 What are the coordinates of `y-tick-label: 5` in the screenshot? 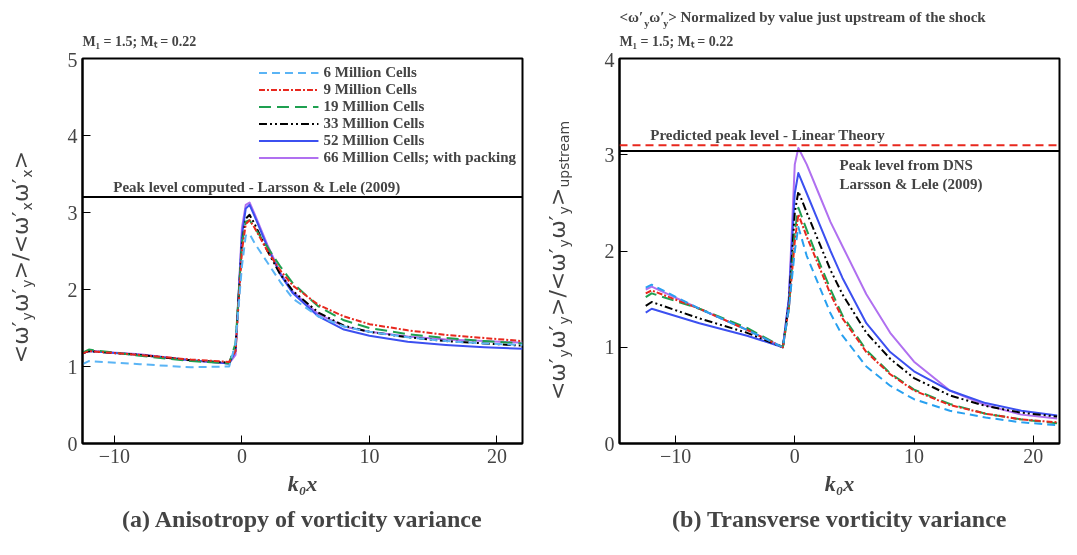 It's located at (72, 59).